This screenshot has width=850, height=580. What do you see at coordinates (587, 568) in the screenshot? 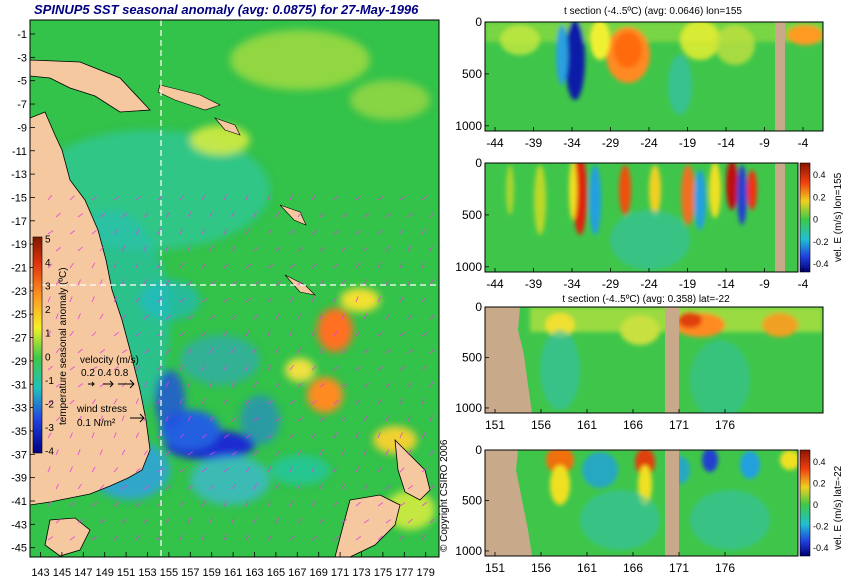
I see `p4-x-tick-label: 161` at bounding box center [587, 568].